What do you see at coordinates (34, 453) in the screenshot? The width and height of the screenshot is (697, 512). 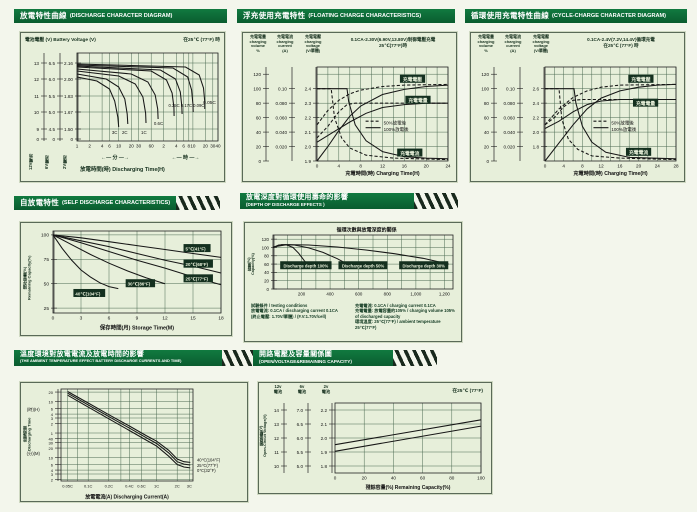 I see `svg-text: (分)(M)` at bounding box center [34, 453].